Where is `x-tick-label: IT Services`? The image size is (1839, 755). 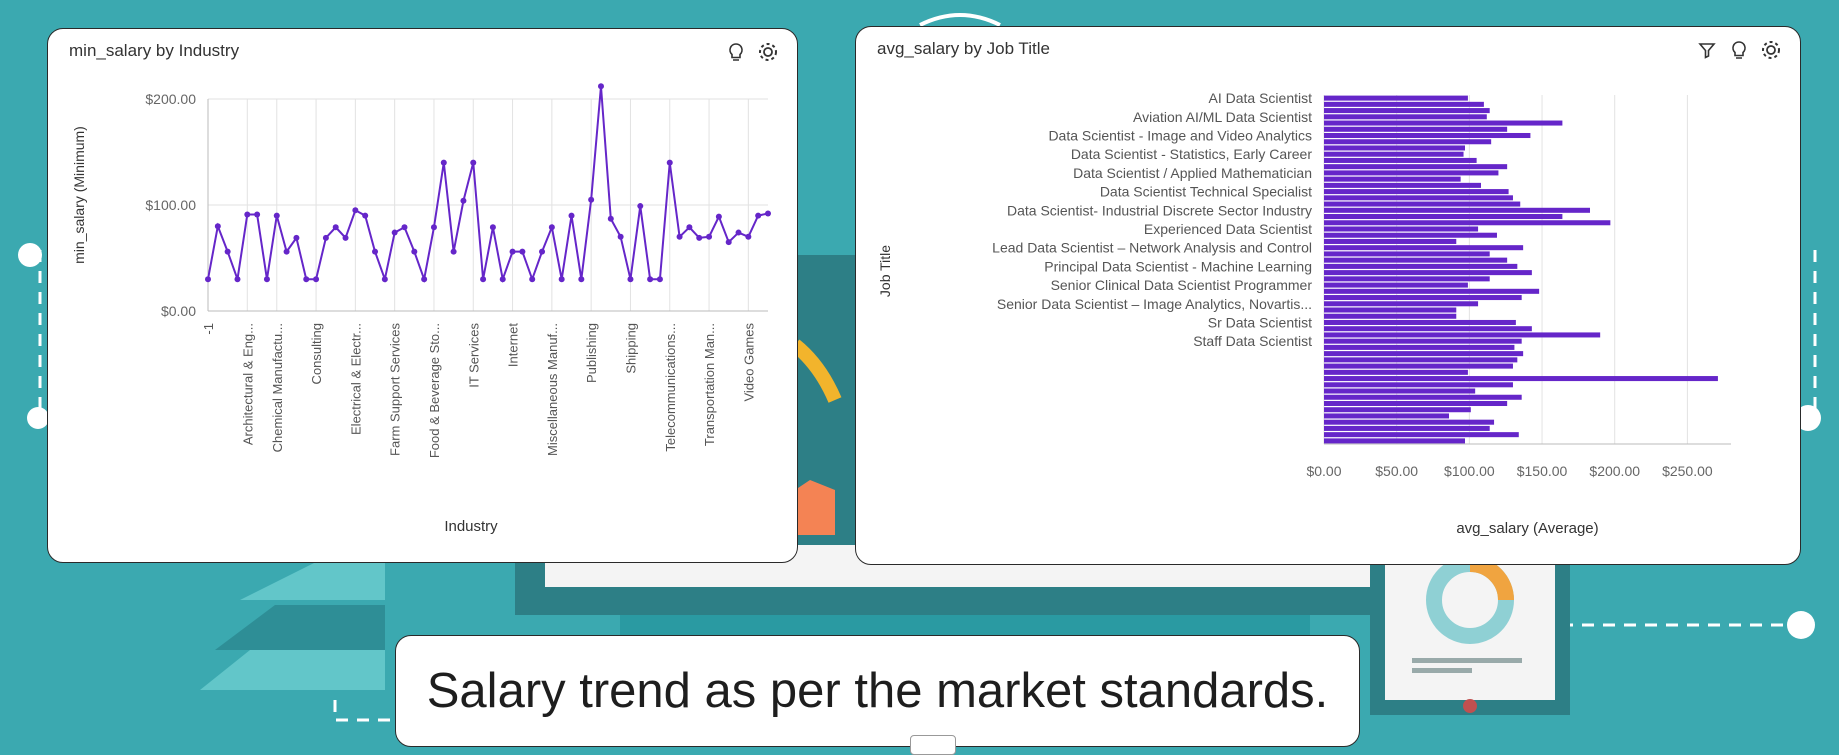 x-tick-label: IT Services is located at coordinates (473, 355).